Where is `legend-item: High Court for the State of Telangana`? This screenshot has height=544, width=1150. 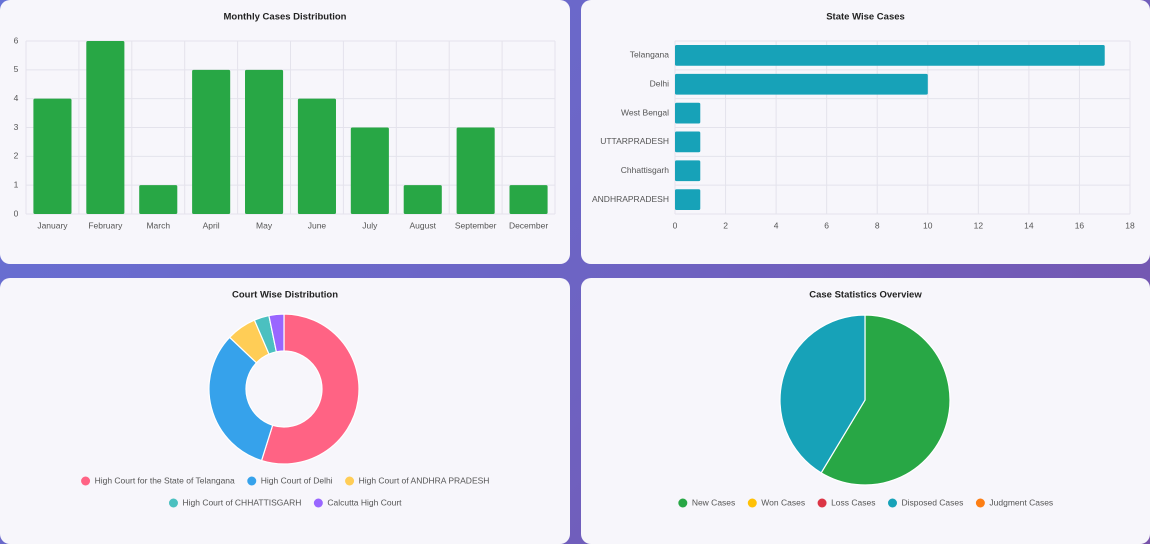
legend-item: High Court for the State of Telangana is located at coordinates (158, 480).